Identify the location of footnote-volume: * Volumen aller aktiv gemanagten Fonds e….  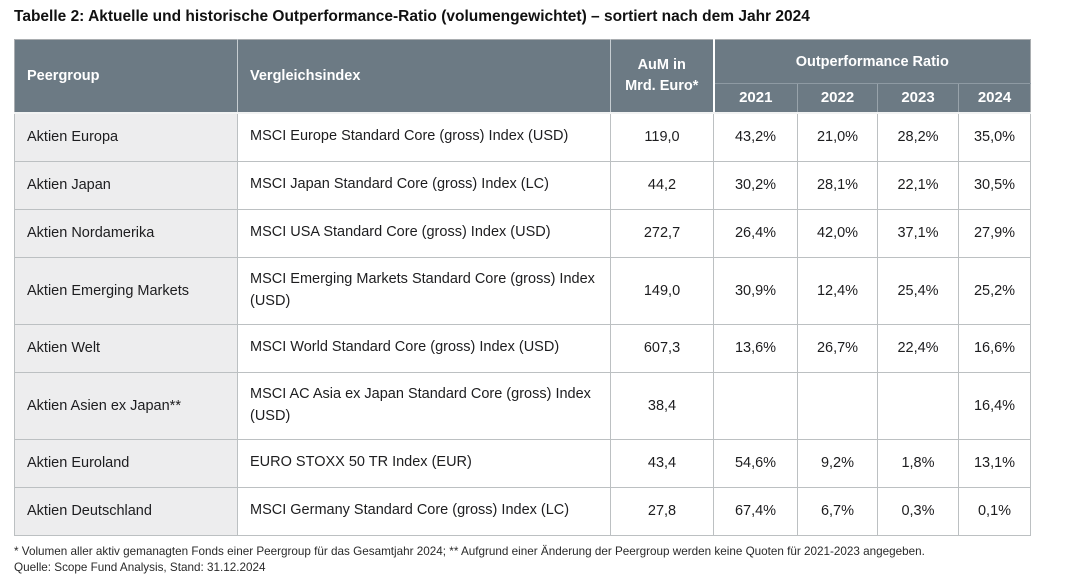
(535, 552).